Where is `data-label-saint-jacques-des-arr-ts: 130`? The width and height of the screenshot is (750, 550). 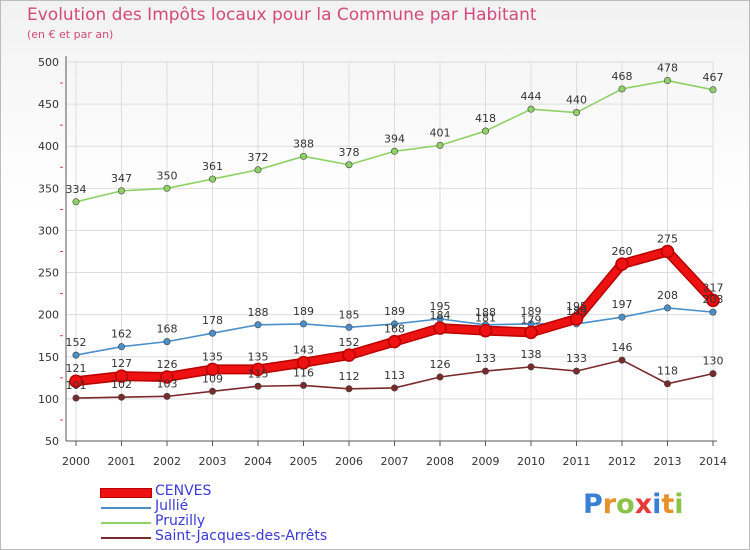 data-label-saint-jacques-des-arr-ts: 130 is located at coordinates (713, 361).